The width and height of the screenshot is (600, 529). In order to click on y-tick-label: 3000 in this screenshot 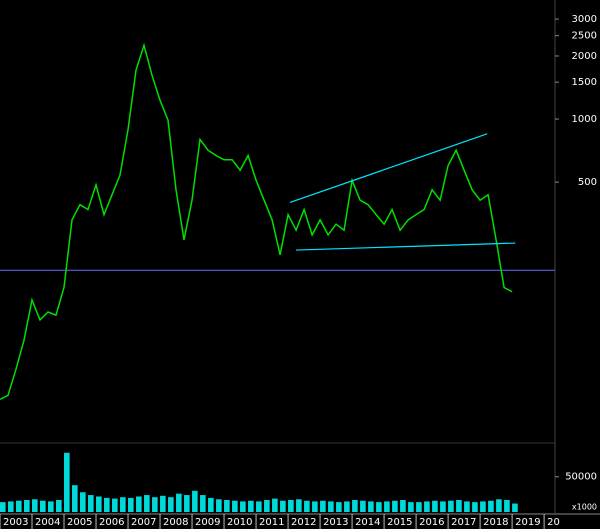, I will do `click(584, 19)`.